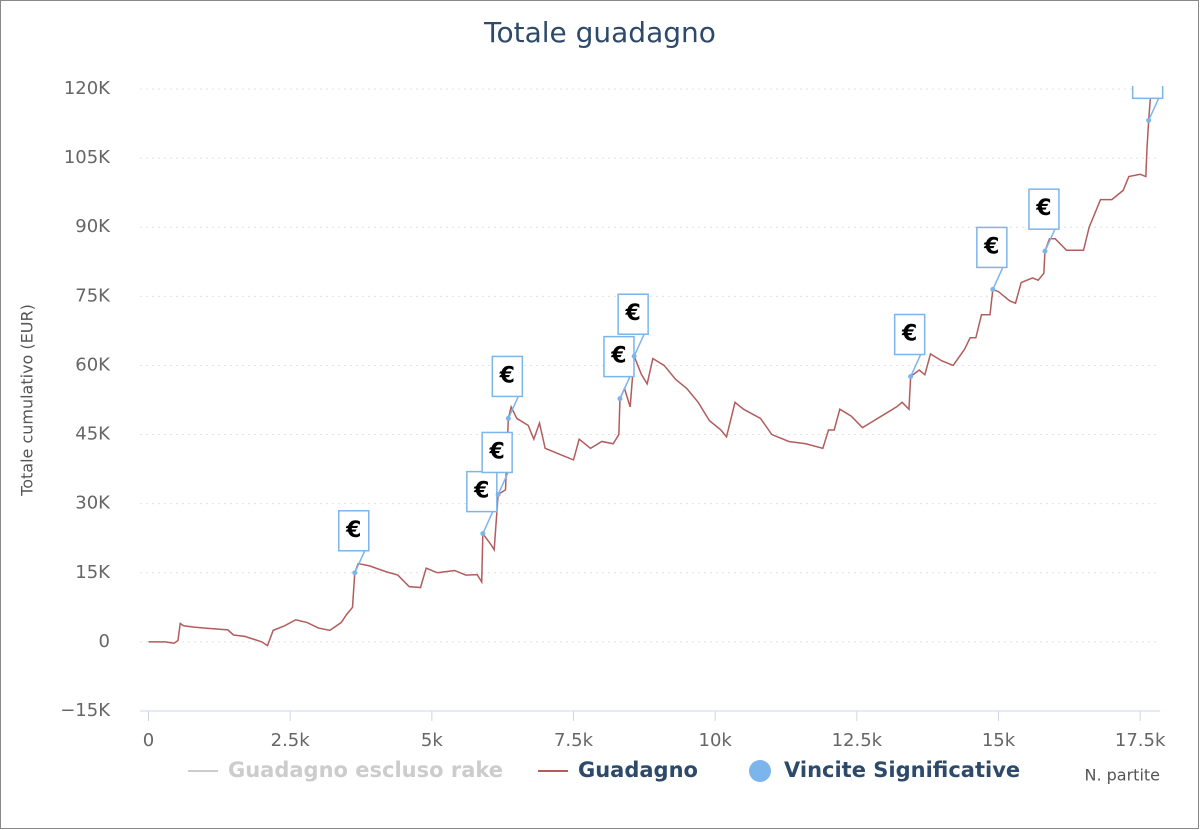 The height and width of the screenshot is (830, 1200). I want to click on y-tick-label: −15K, so click(85, 710).